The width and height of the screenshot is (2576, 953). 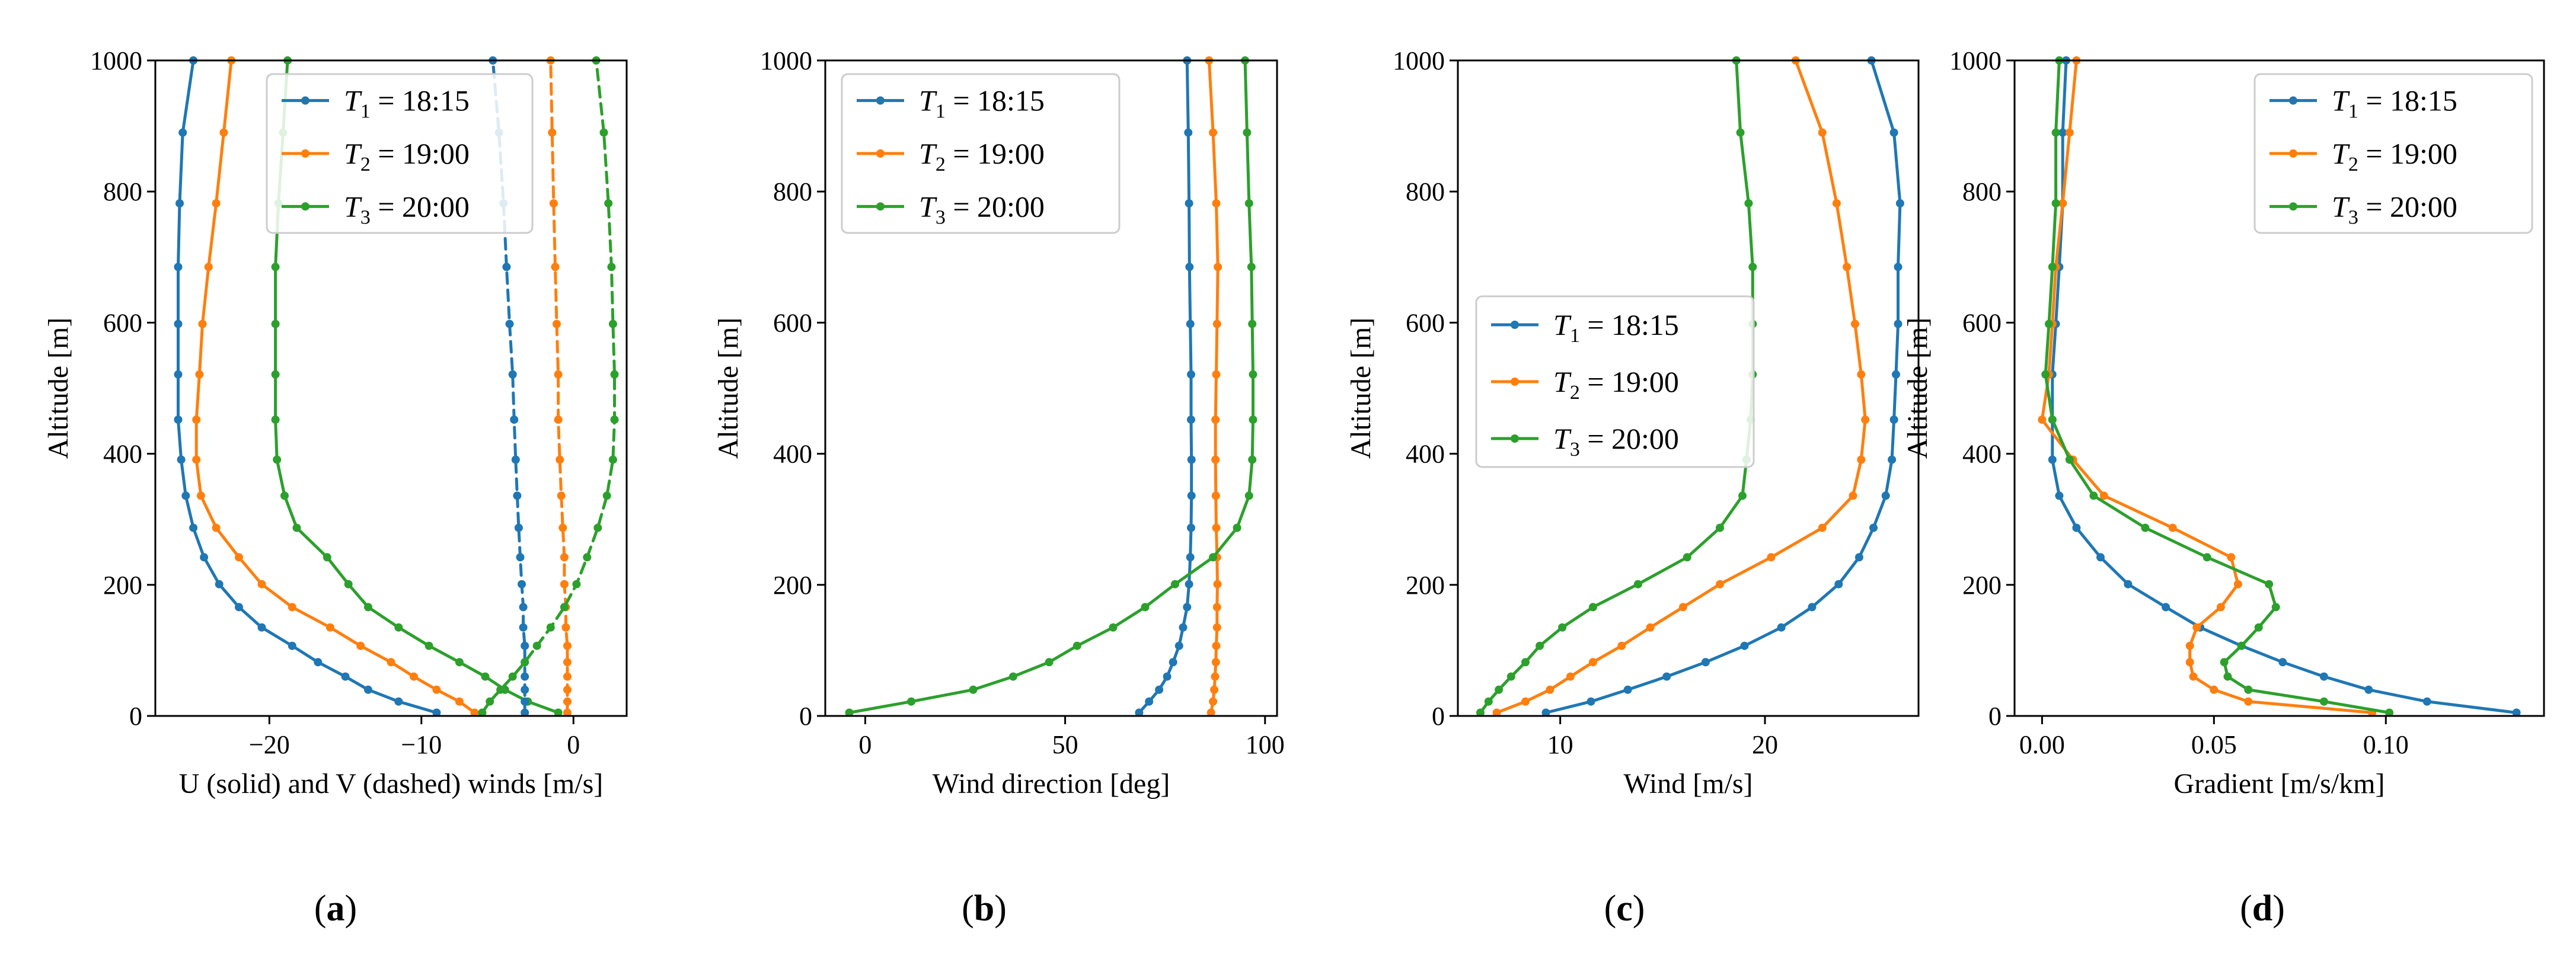 What do you see at coordinates (1616, 327) in the screenshot?
I see `legend-entry-label: T1 = 18:15` at bounding box center [1616, 327].